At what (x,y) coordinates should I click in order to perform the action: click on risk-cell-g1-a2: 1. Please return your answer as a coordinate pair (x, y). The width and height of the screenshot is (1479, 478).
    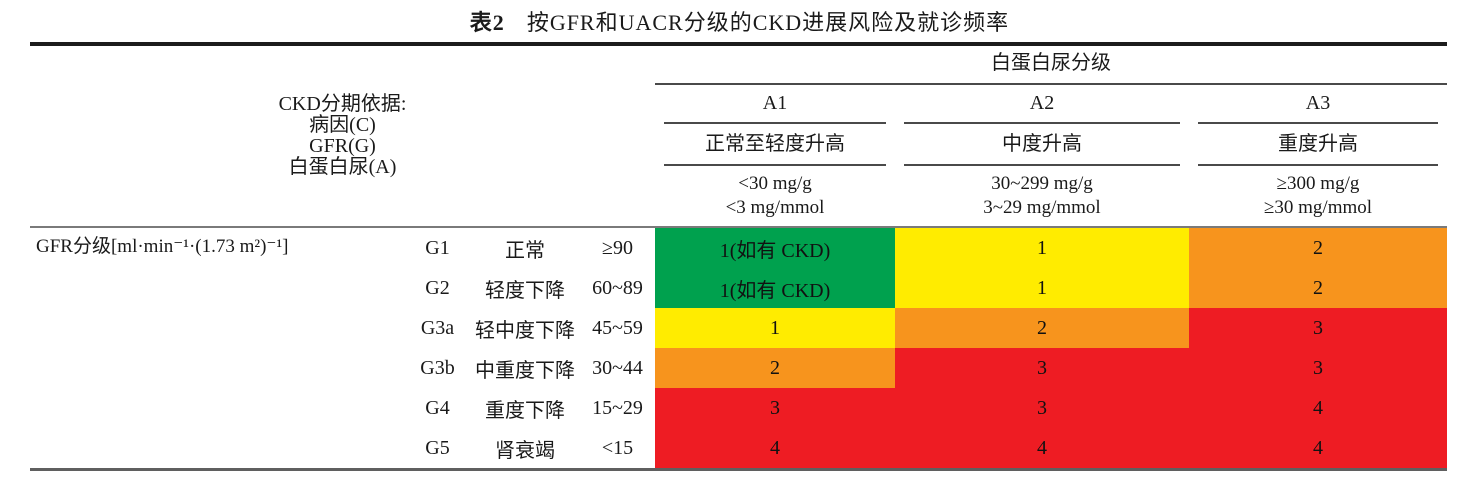
    Looking at the image, I should click on (1042, 248).